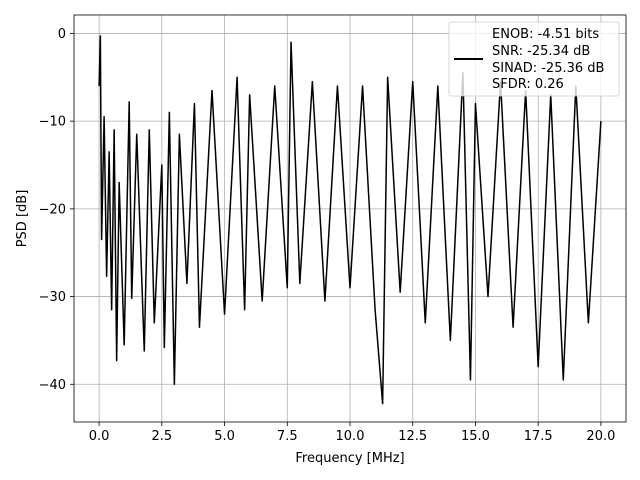 This screenshot has height=480, width=640. Describe the element at coordinates (62, 34) in the screenshot. I see `y-tick-label: 0` at that location.